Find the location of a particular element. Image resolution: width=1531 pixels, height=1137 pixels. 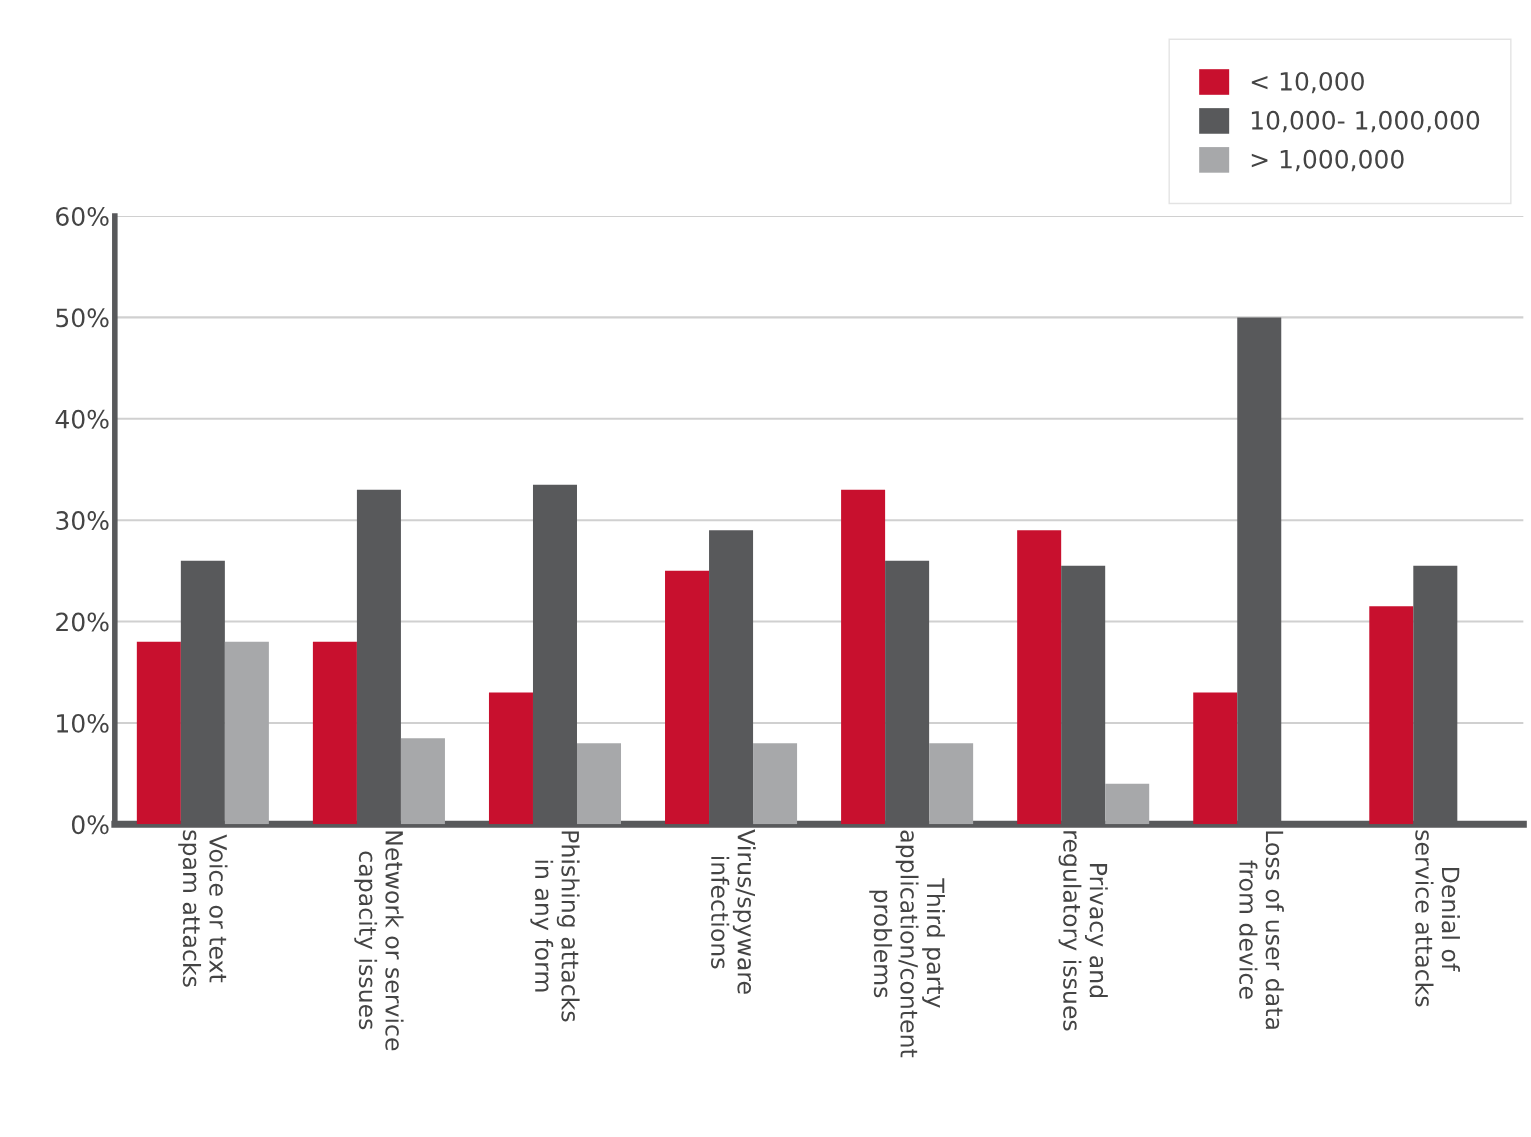

y-tick-label: 20% is located at coordinates (82, 622).